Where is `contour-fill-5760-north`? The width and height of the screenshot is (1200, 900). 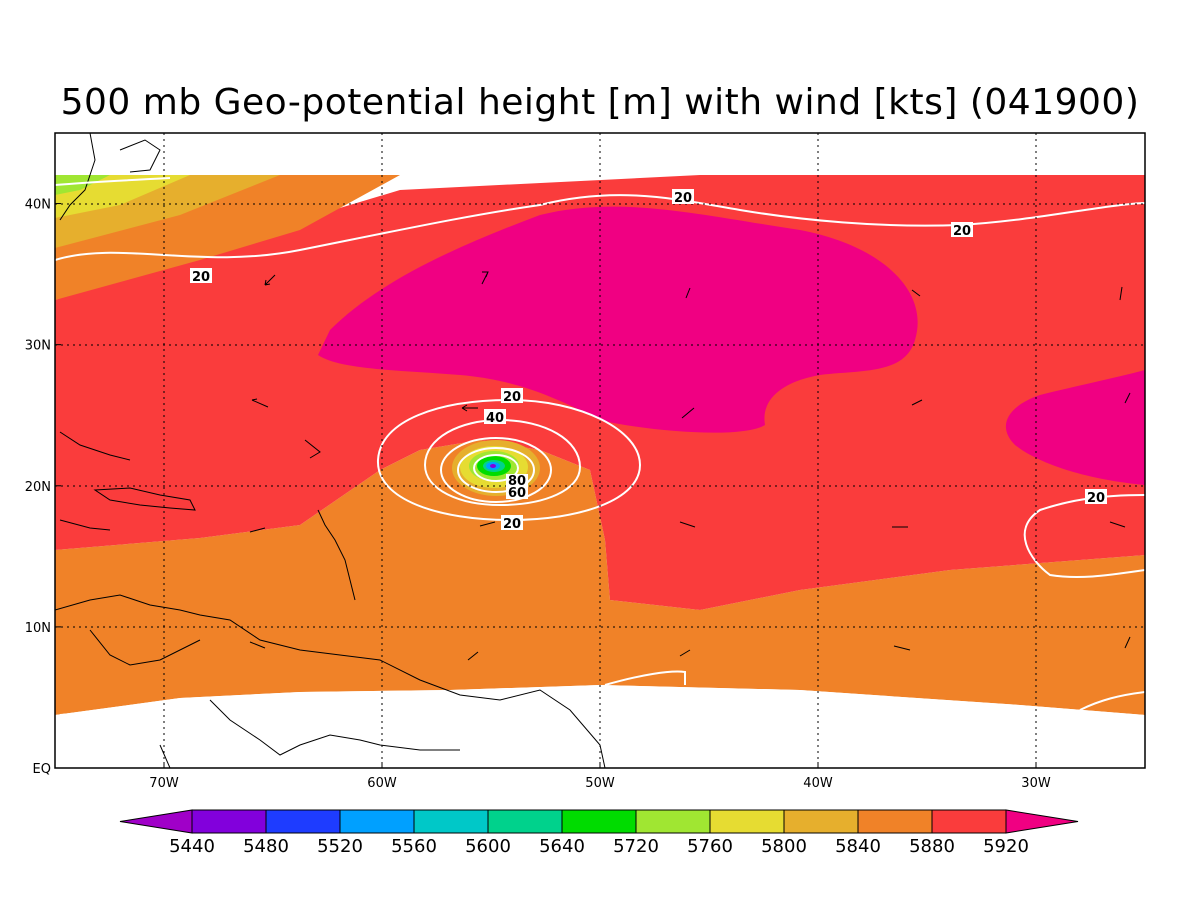 contour-fill-5760-north is located at coordinates (82, 185).